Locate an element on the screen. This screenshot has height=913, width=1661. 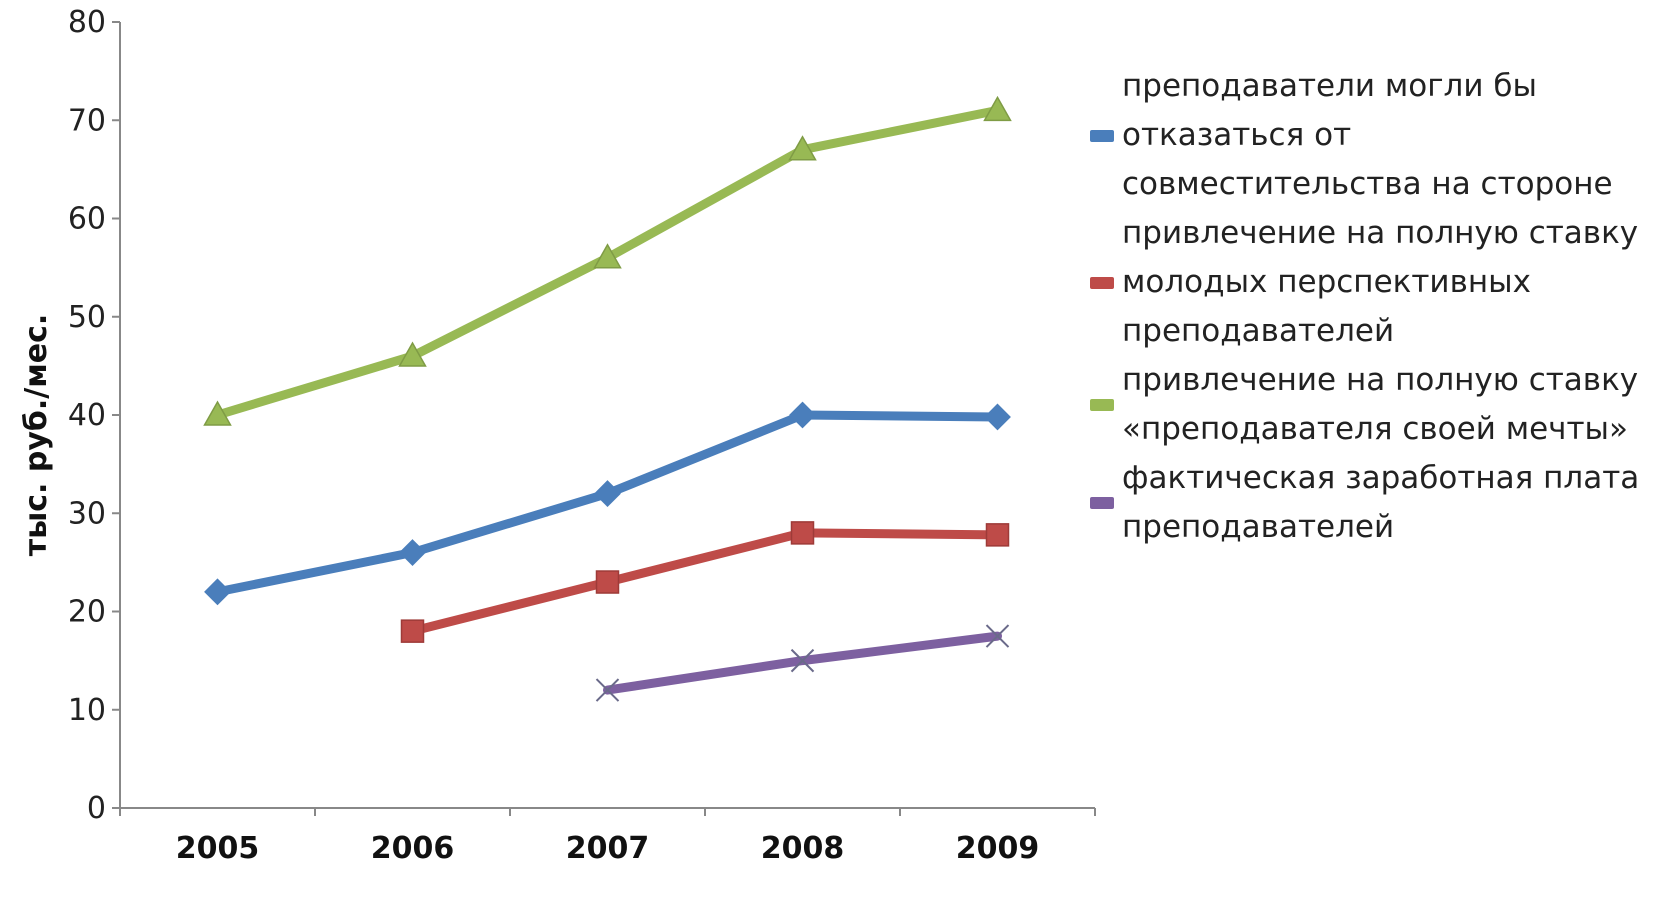
x-tick-label: 2009 is located at coordinates (998, 848).